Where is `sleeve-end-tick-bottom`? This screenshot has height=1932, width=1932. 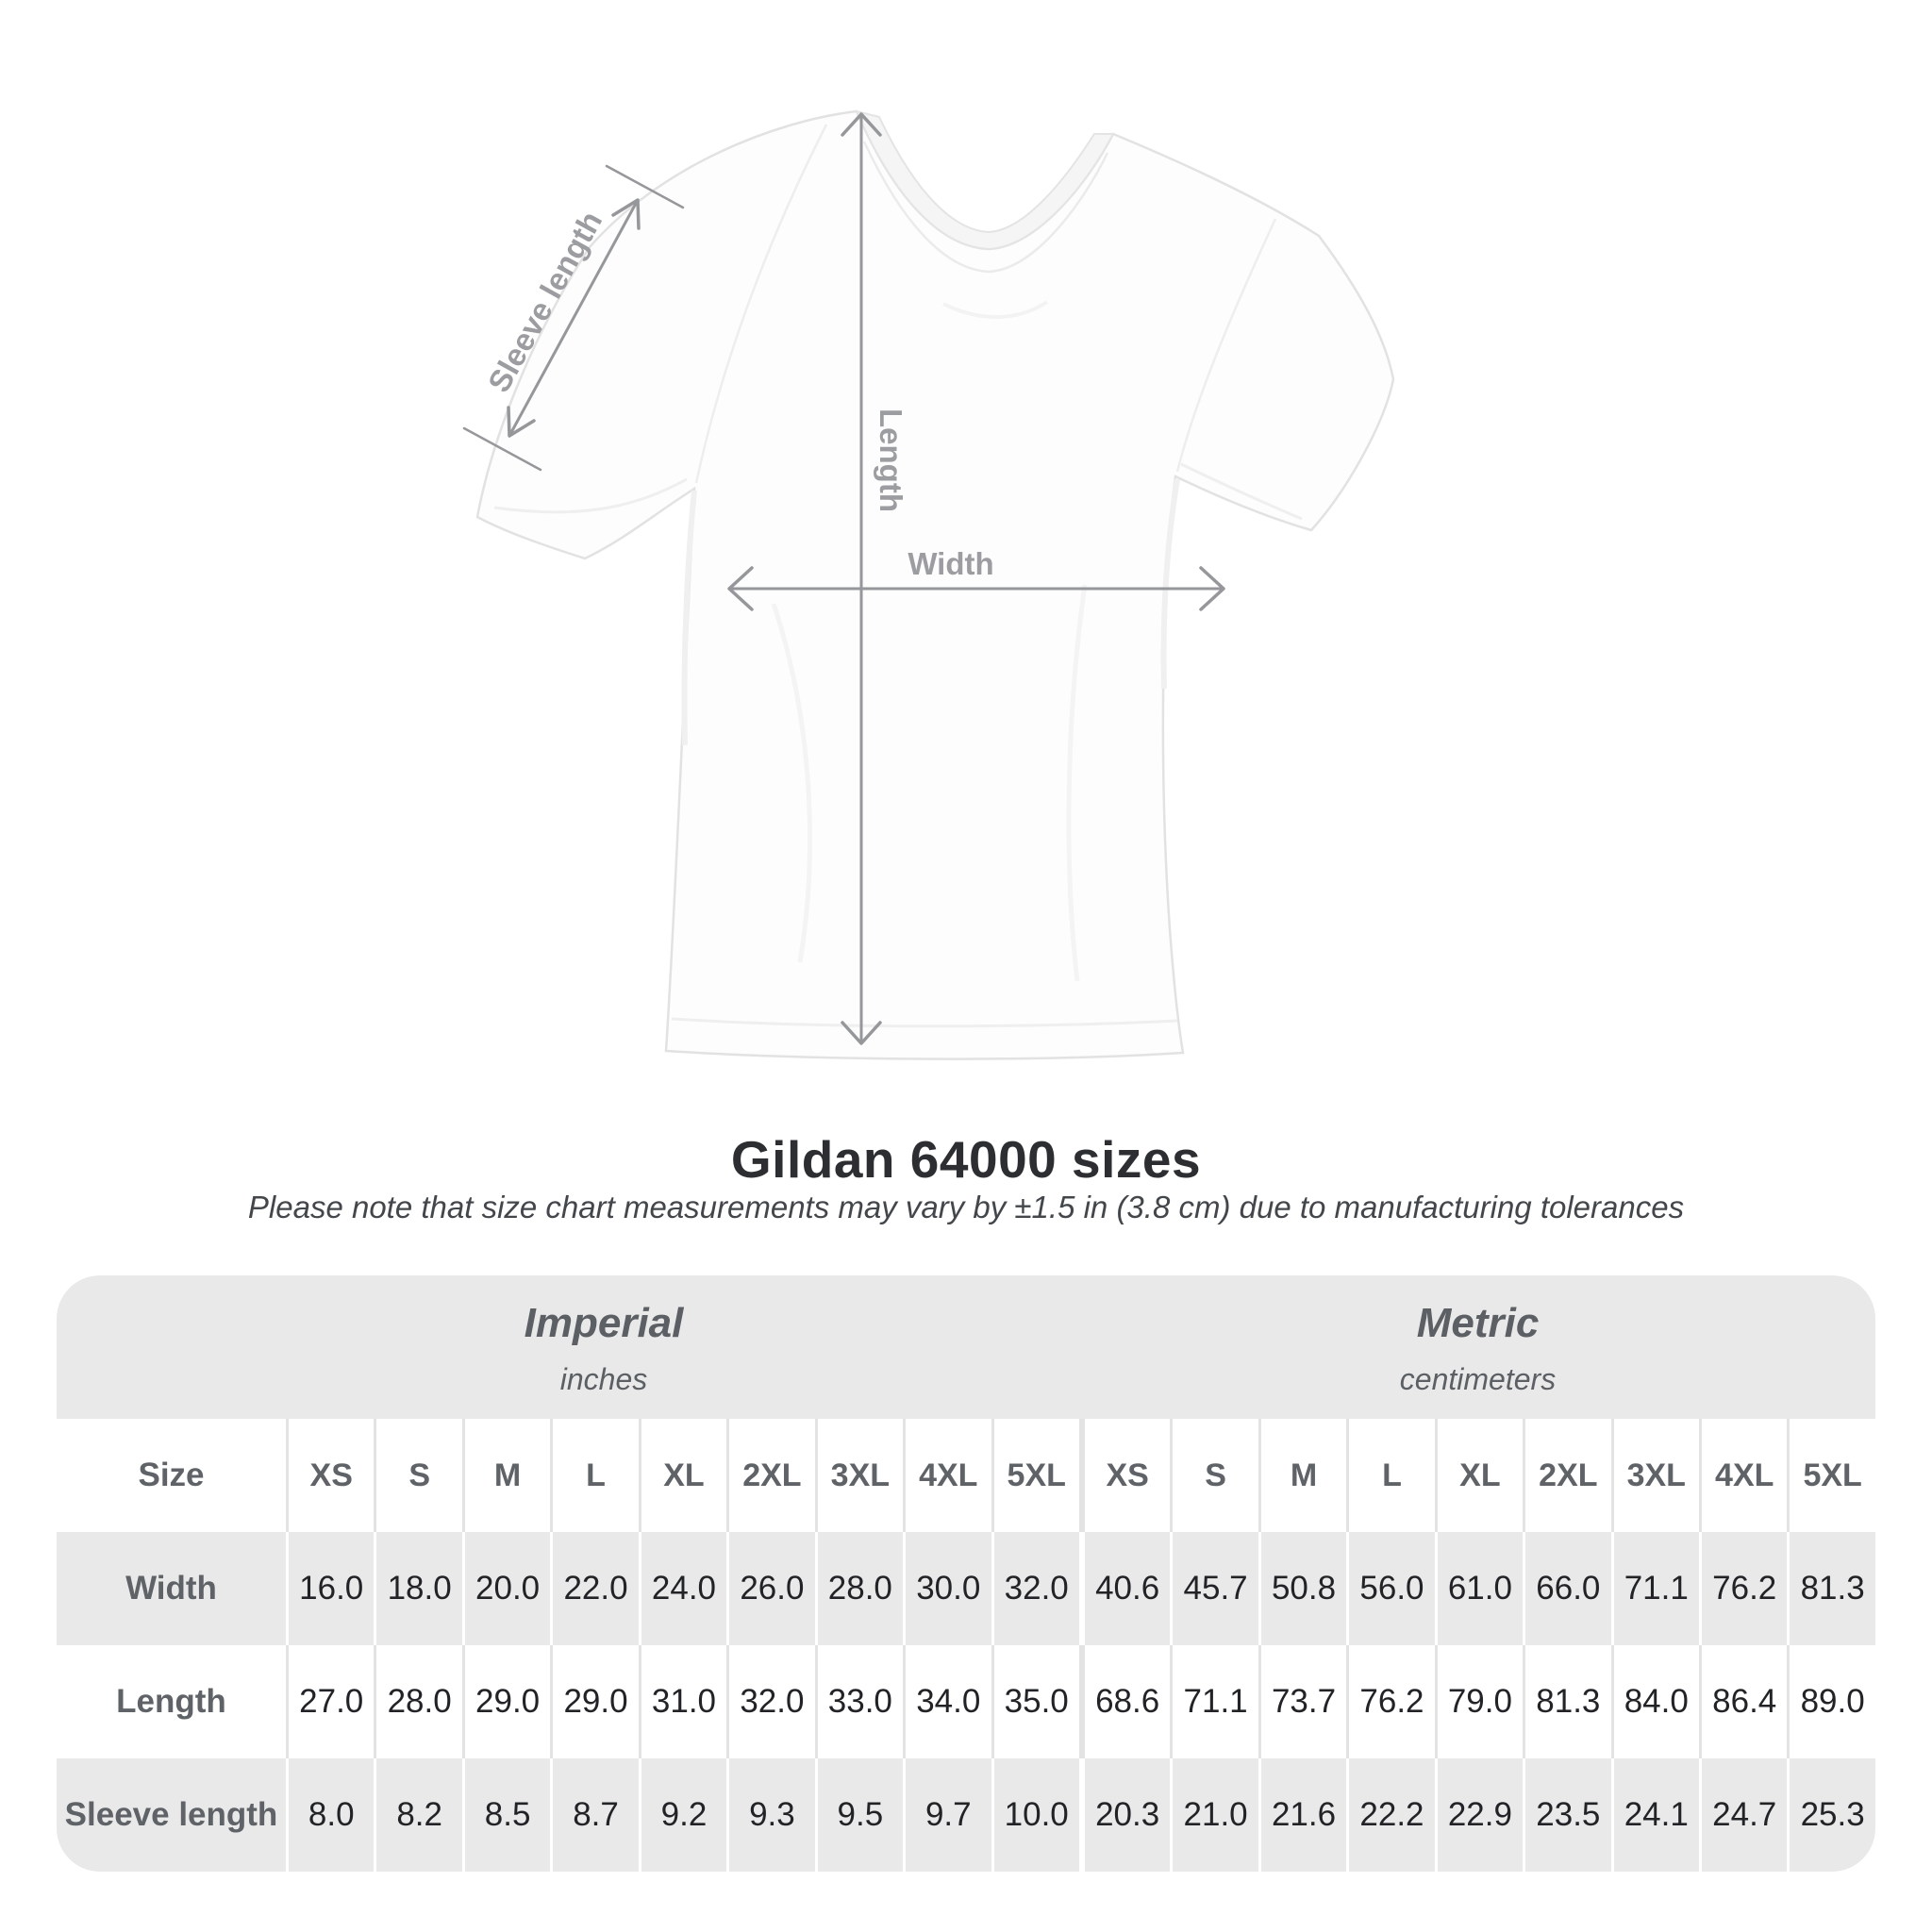
sleeve-end-tick-bottom is located at coordinates (502, 449).